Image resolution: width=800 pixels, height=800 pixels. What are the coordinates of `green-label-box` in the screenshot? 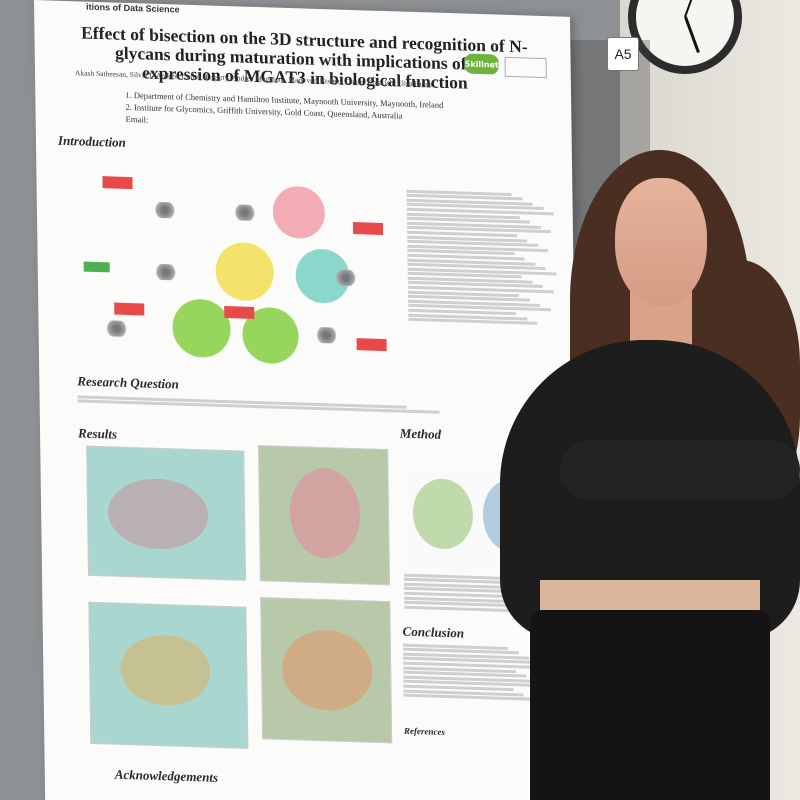 It's located at (96, 267).